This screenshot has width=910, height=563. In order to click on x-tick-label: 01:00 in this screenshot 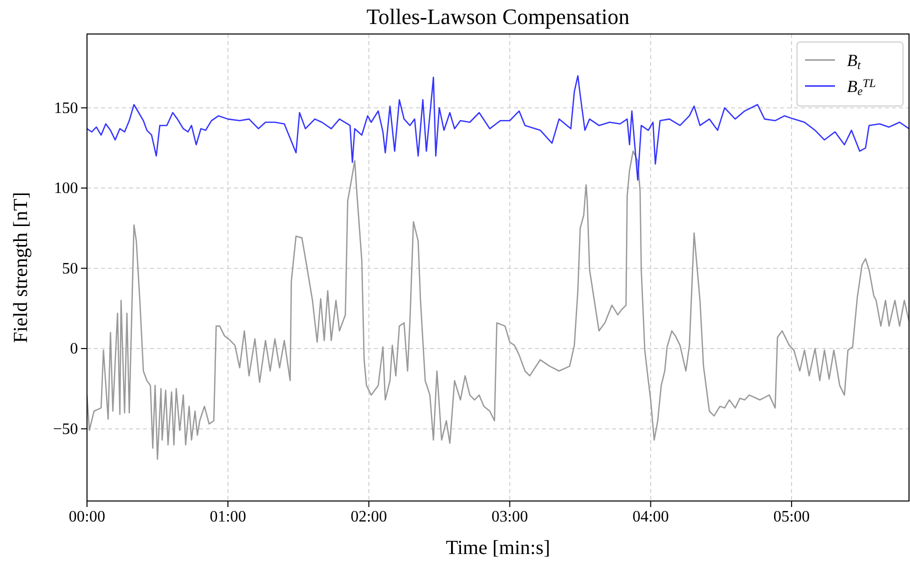, I will do `click(228, 517)`.